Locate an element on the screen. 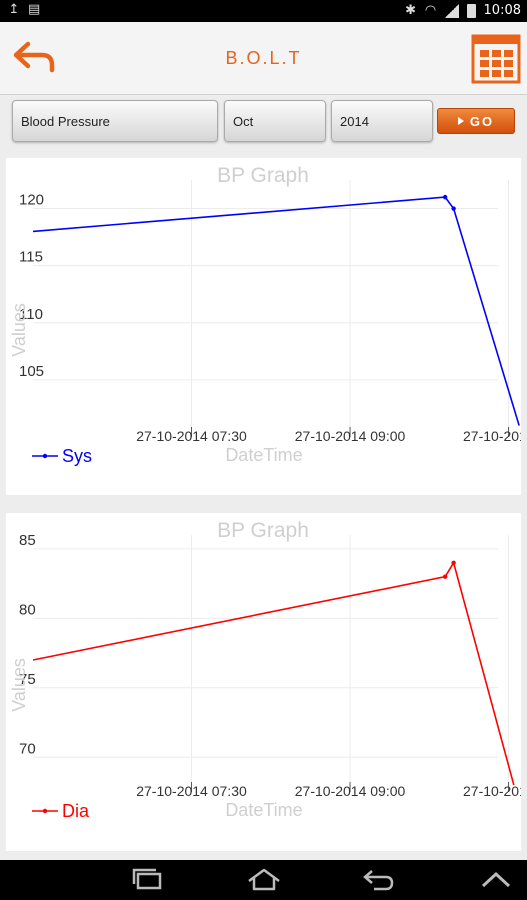 This screenshot has height=900, width=527. back-button is located at coordinates (35, 58).